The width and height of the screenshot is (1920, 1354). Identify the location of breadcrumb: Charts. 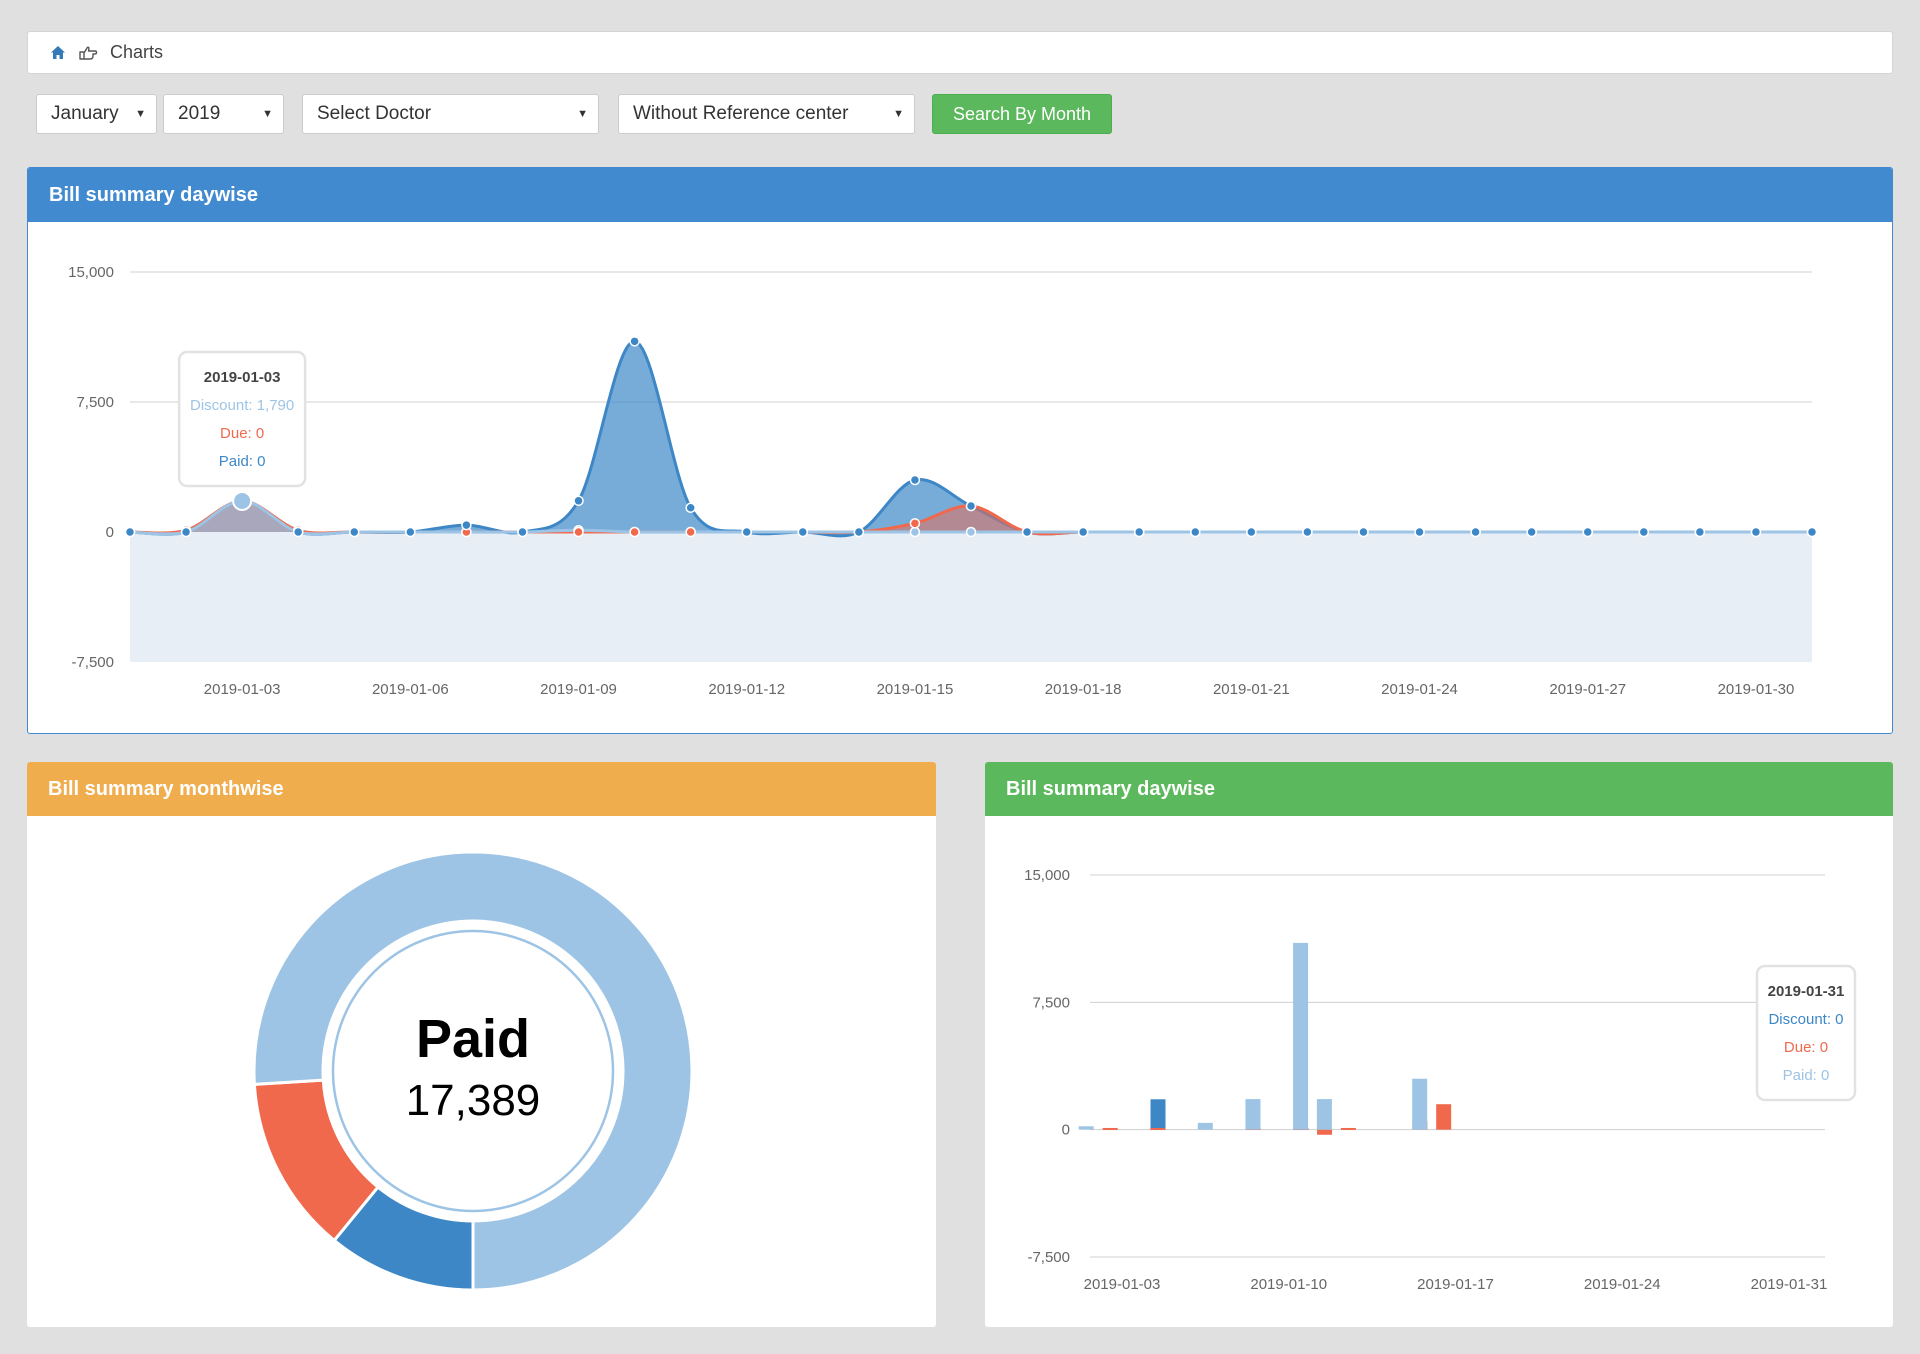
(960, 52).